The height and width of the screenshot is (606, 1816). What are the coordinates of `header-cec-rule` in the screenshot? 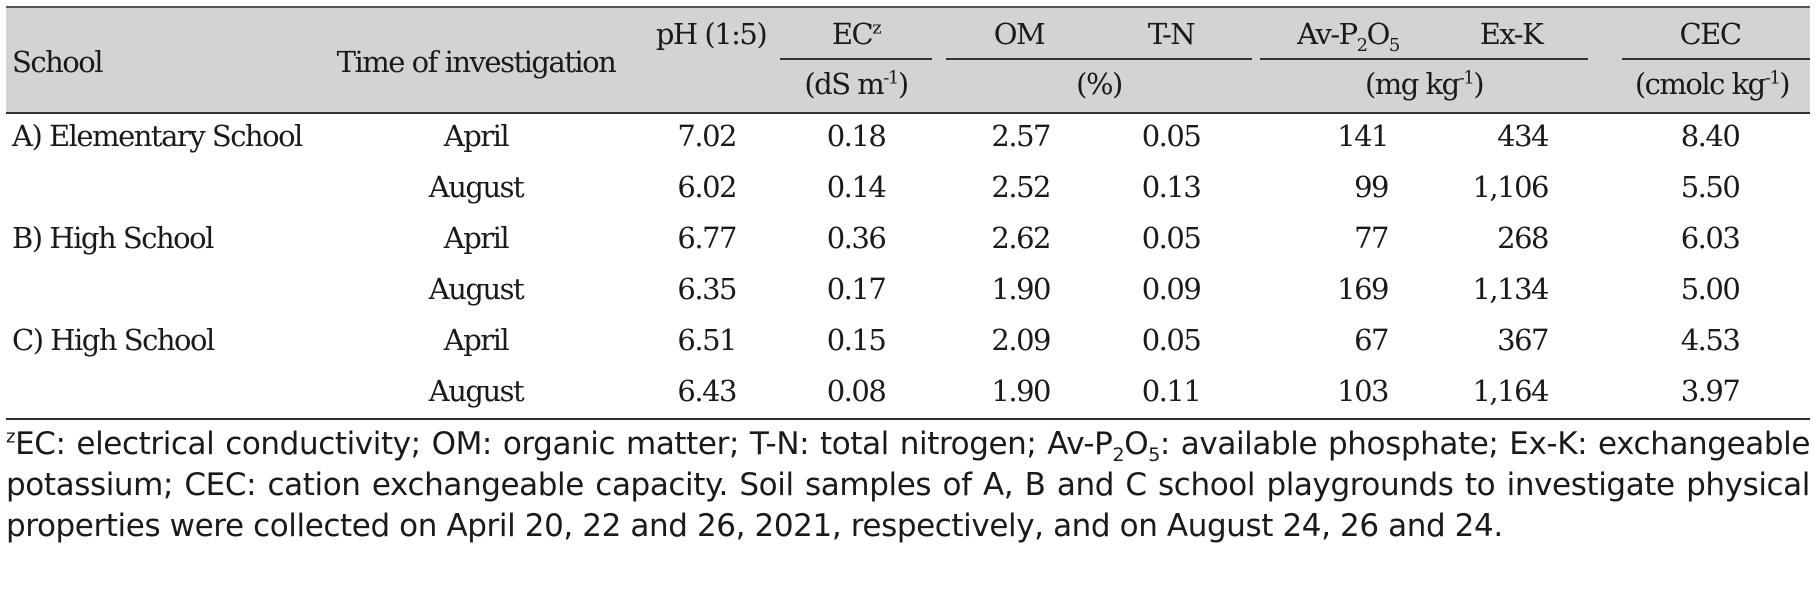 It's located at (1716, 59).